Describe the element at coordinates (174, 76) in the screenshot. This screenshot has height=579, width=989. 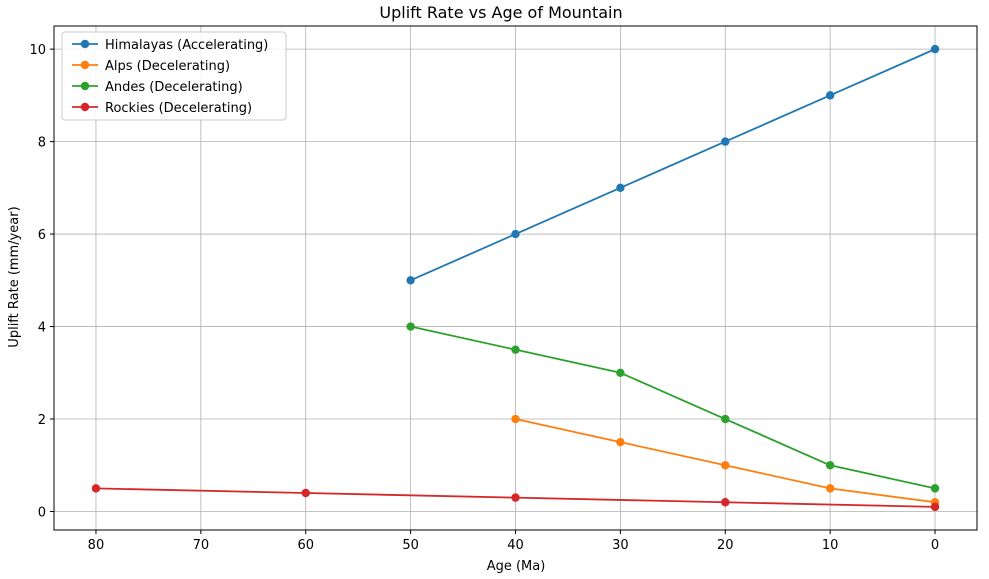
I see `legend-box` at that location.